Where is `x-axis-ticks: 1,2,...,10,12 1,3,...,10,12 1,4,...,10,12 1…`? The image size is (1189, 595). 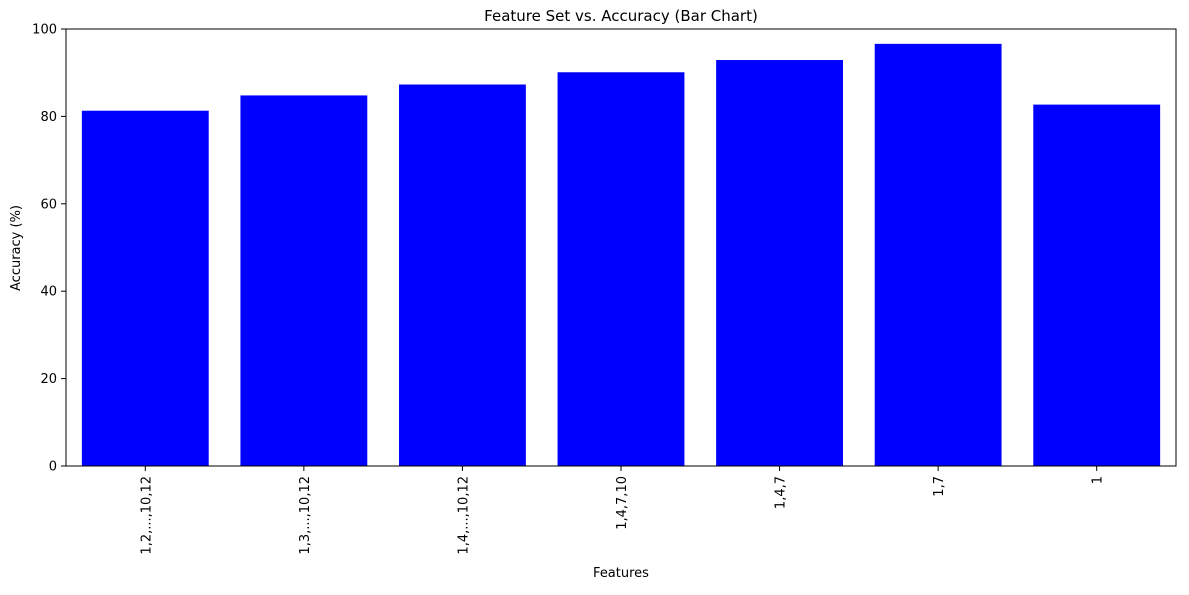 x-axis-ticks: 1,2,...,10,12 1,3,...,10,12 1,4,...,10,12 1… is located at coordinates (622, 510).